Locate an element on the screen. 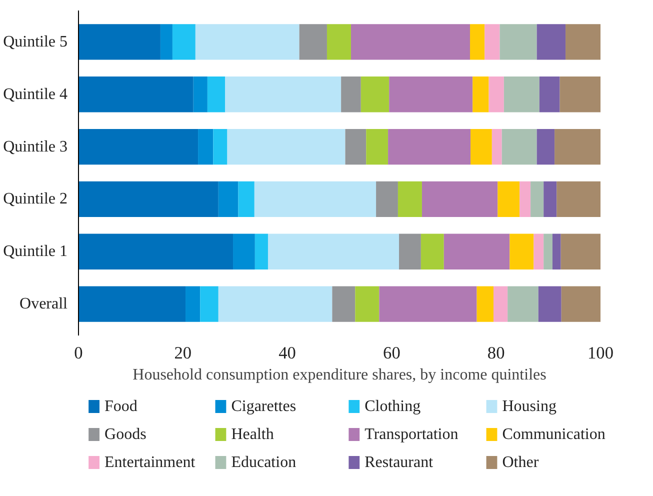  y-tick-label: Overall is located at coordinates (44, 304).